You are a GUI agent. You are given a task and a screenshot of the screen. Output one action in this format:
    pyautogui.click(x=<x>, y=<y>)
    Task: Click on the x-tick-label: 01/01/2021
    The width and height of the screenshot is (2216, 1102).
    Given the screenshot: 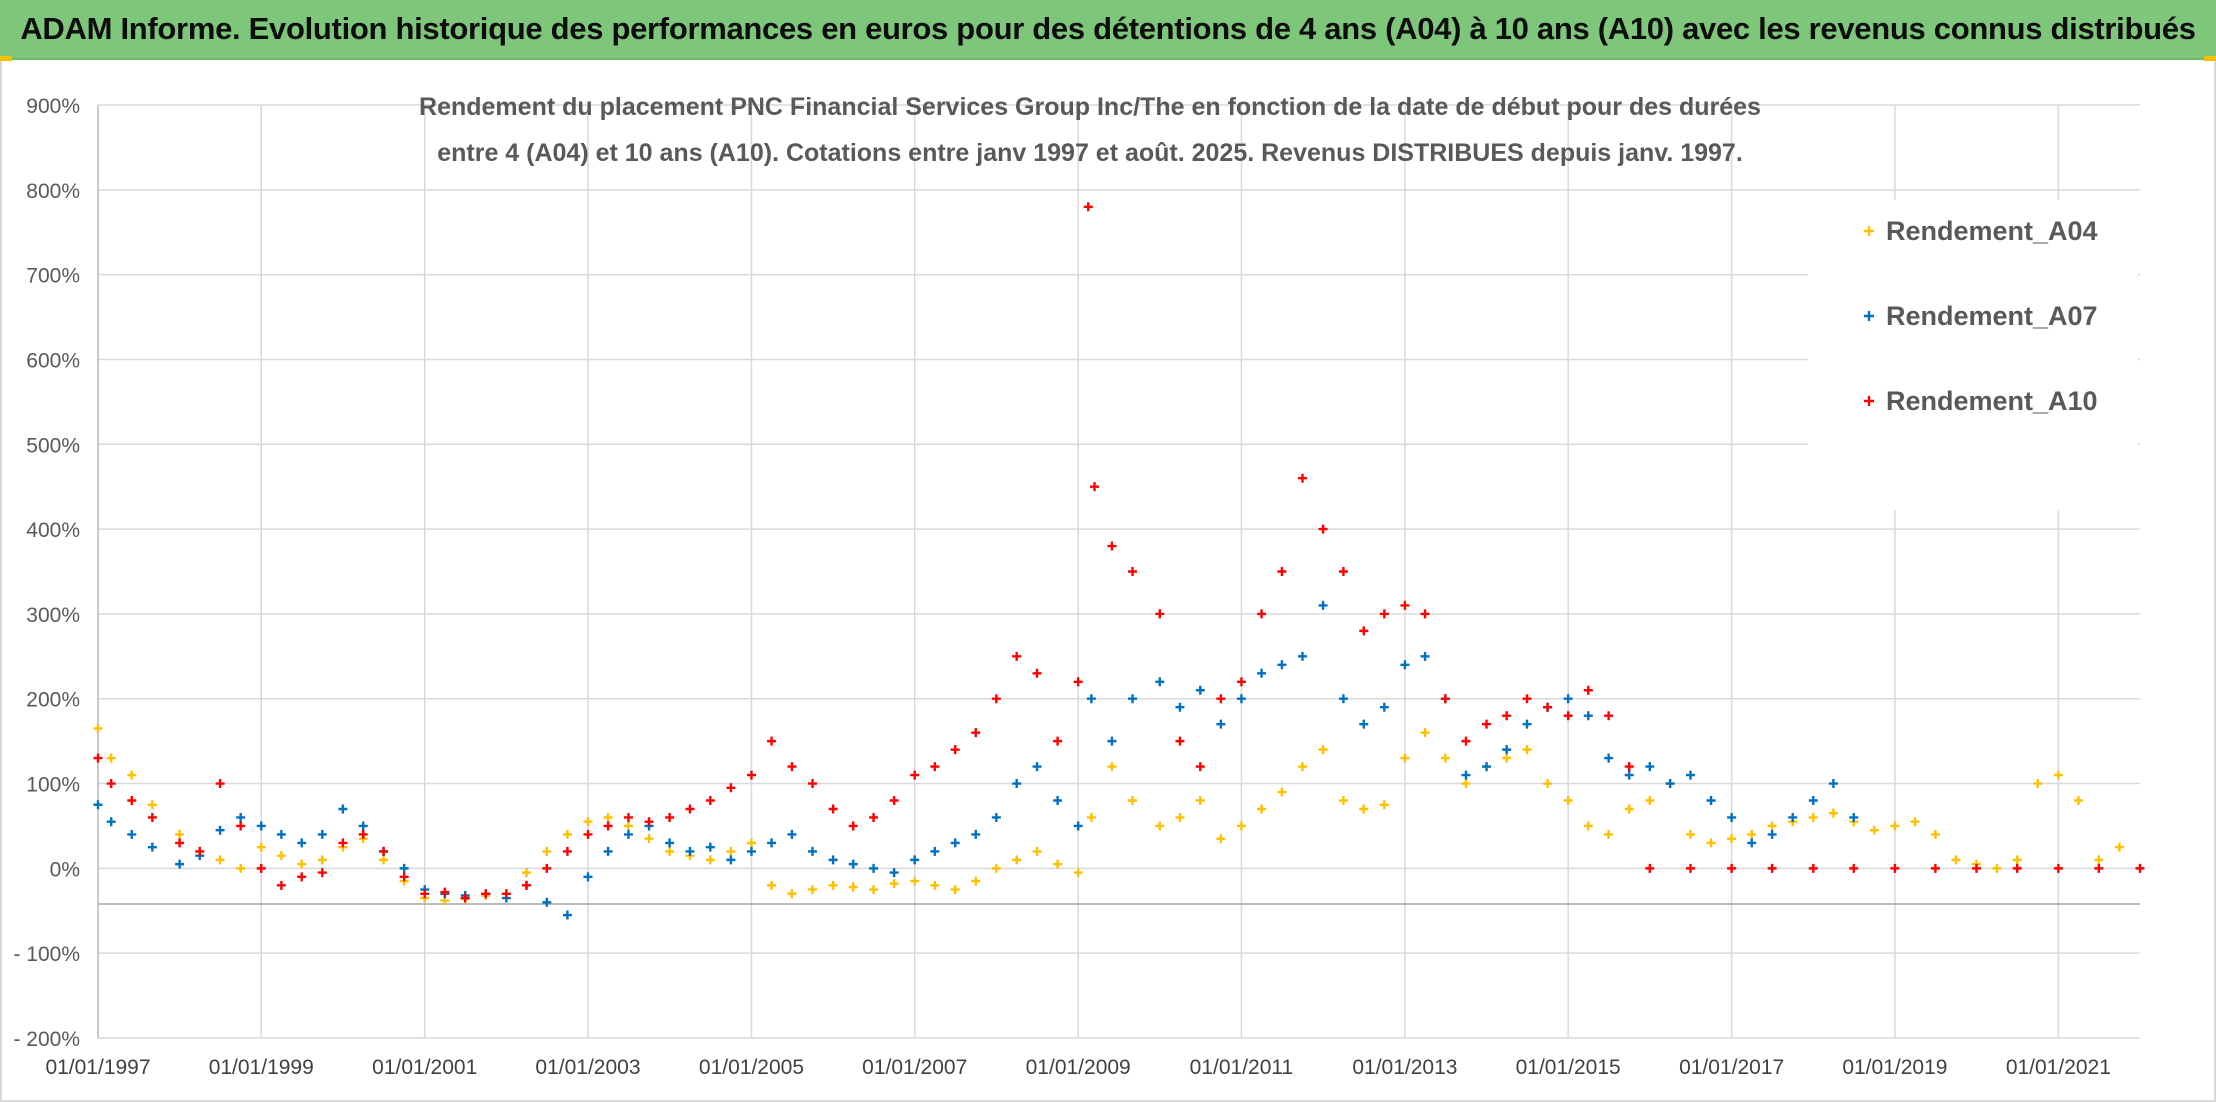 What is the action you would take?
    pyautogui.click(x=2058, y=1067)
    